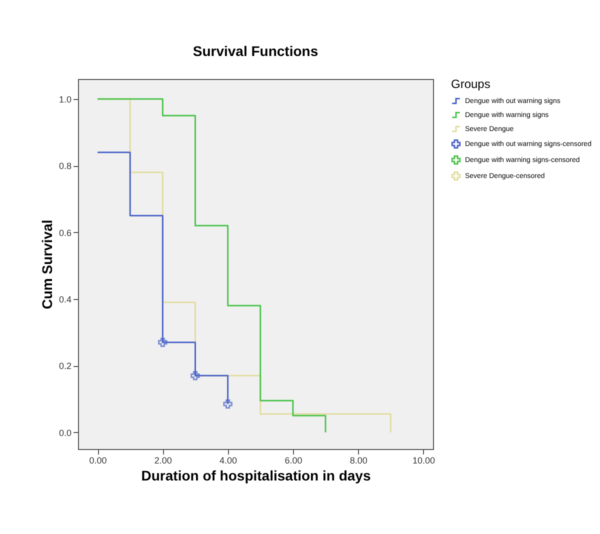  Describe the element at coordinates (423, 461) in the screenshot. I see `x-tick-label: 10.00` at that location.